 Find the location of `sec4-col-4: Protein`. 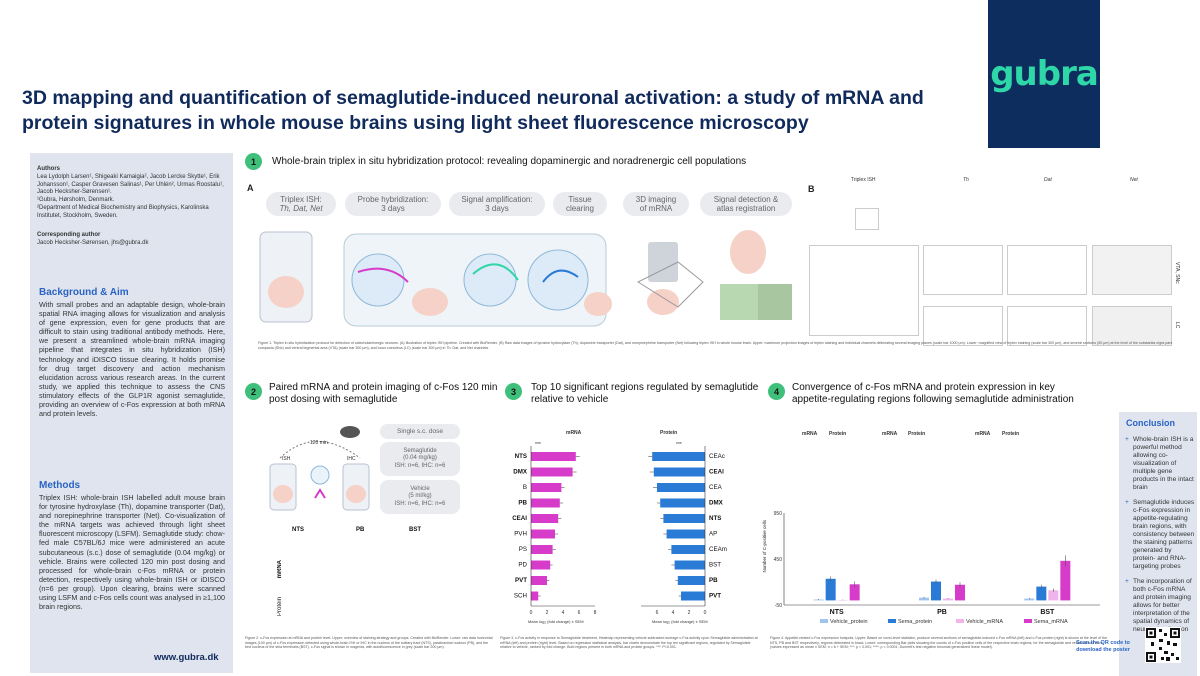

sec4-col-4: Protein is located at coordinates (917, 434).